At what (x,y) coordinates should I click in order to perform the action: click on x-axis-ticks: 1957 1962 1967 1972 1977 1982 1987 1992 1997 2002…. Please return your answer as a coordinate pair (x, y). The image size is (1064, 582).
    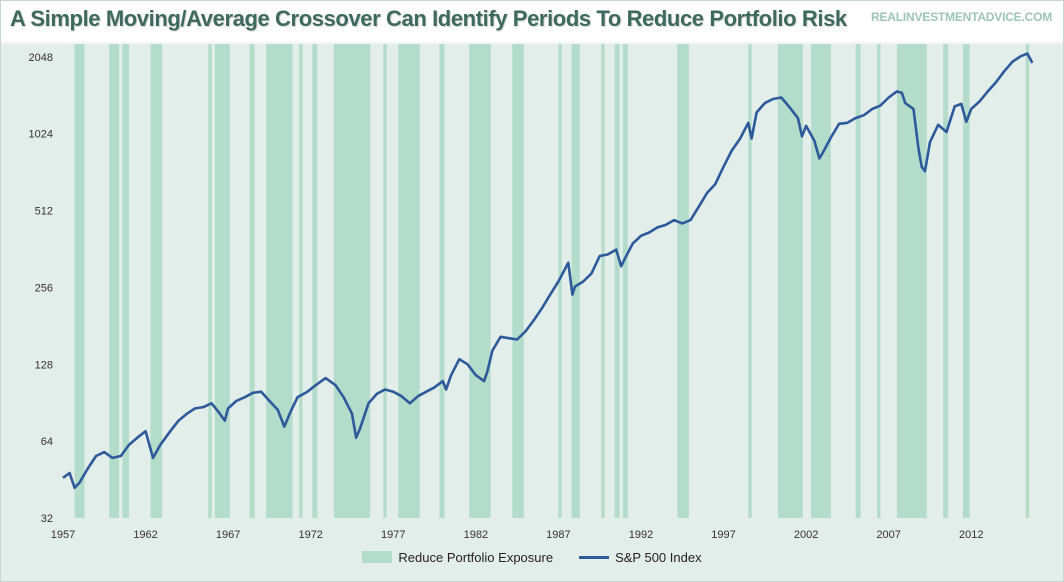
    Looking at the image, I should click on (517, 535).